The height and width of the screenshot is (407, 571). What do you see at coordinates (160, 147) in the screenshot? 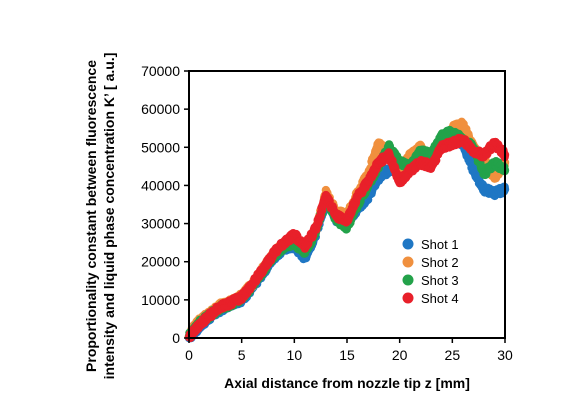
I see `y-tick-label: 50000` at bounding box center [160, 147].